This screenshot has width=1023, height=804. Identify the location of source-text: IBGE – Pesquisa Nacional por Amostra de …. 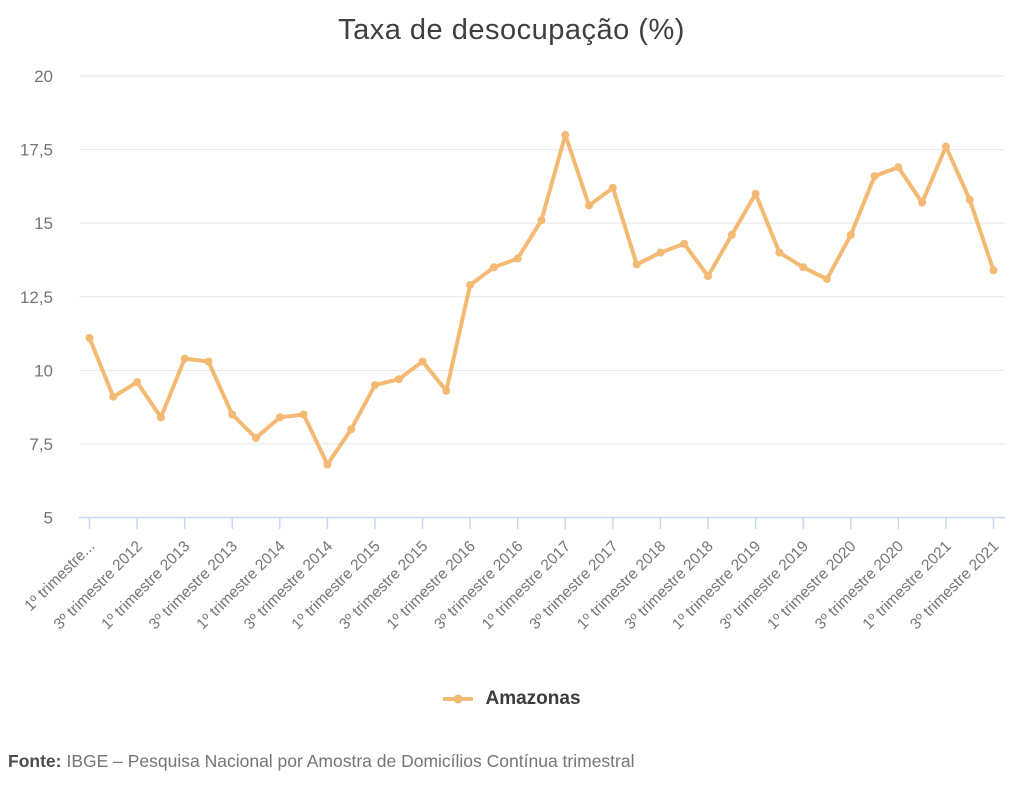
(350, 761).